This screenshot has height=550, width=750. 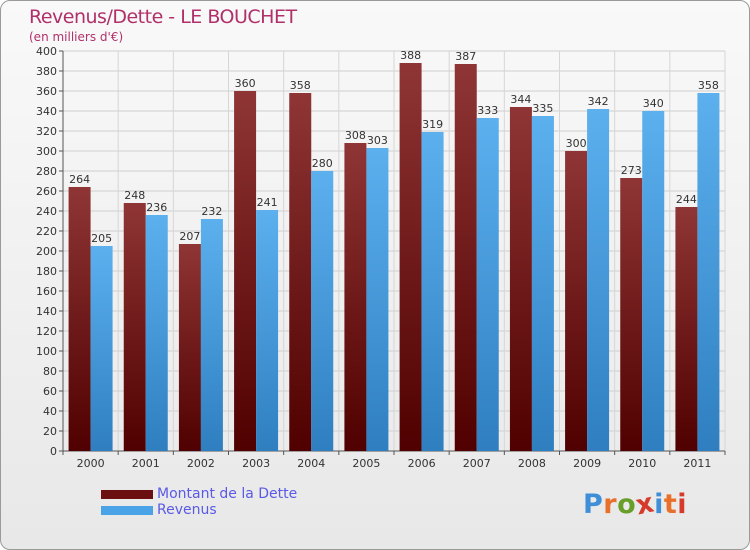 I want to click on x-tick-label: 2008, so click(x=532, y=463).